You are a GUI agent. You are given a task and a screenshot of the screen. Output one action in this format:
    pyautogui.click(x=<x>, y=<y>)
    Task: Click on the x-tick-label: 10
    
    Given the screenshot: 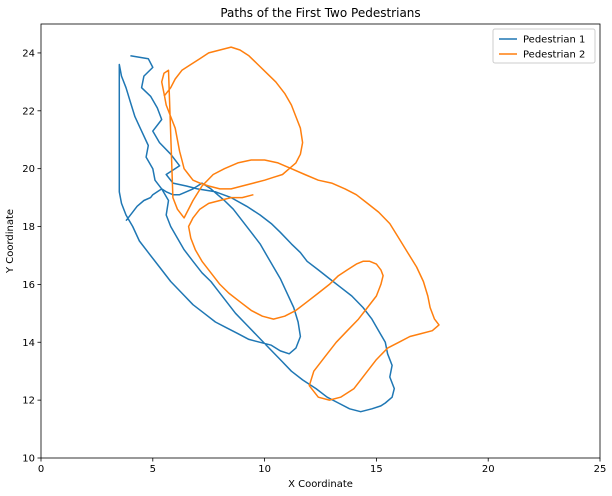 What is the action you would take?
    pyautogui.click(x=264, y=469)
    